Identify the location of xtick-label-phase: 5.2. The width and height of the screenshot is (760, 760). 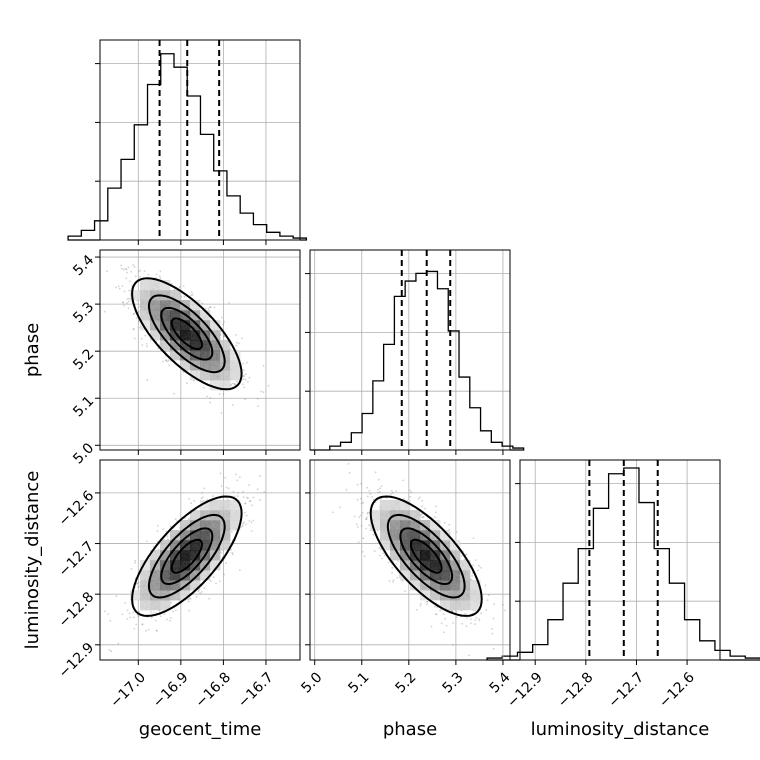
(406, 682).